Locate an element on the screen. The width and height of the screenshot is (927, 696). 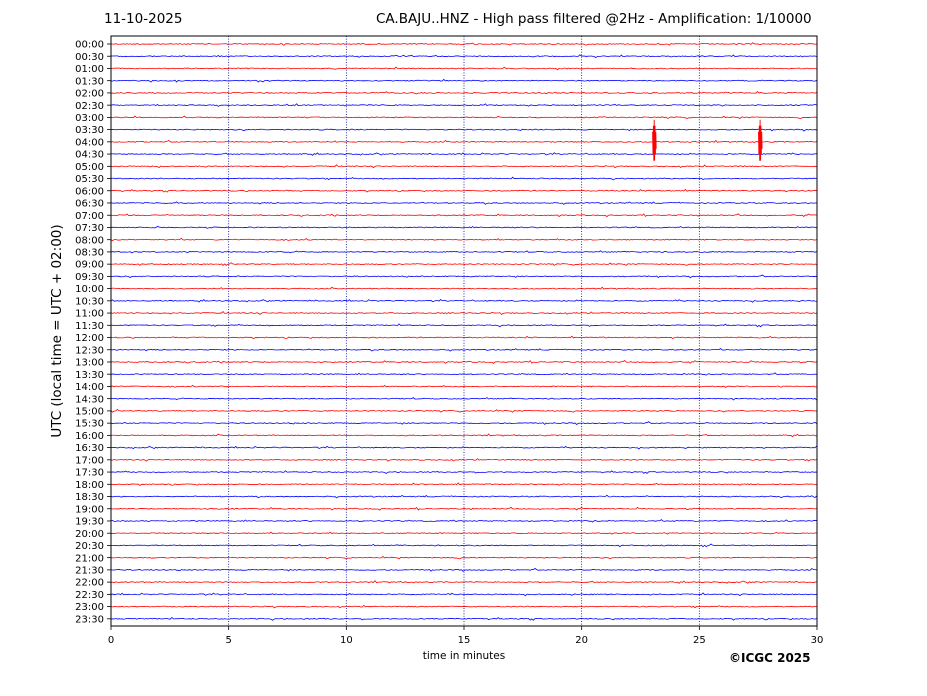
y-tick-label: 03:30 is located at coordinates (89, 130).